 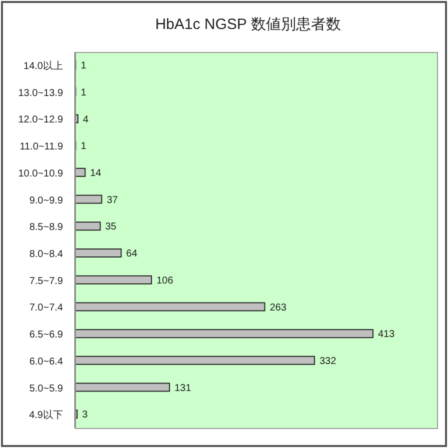 I want to click on data-label: 35, so click(x=111, y=227).